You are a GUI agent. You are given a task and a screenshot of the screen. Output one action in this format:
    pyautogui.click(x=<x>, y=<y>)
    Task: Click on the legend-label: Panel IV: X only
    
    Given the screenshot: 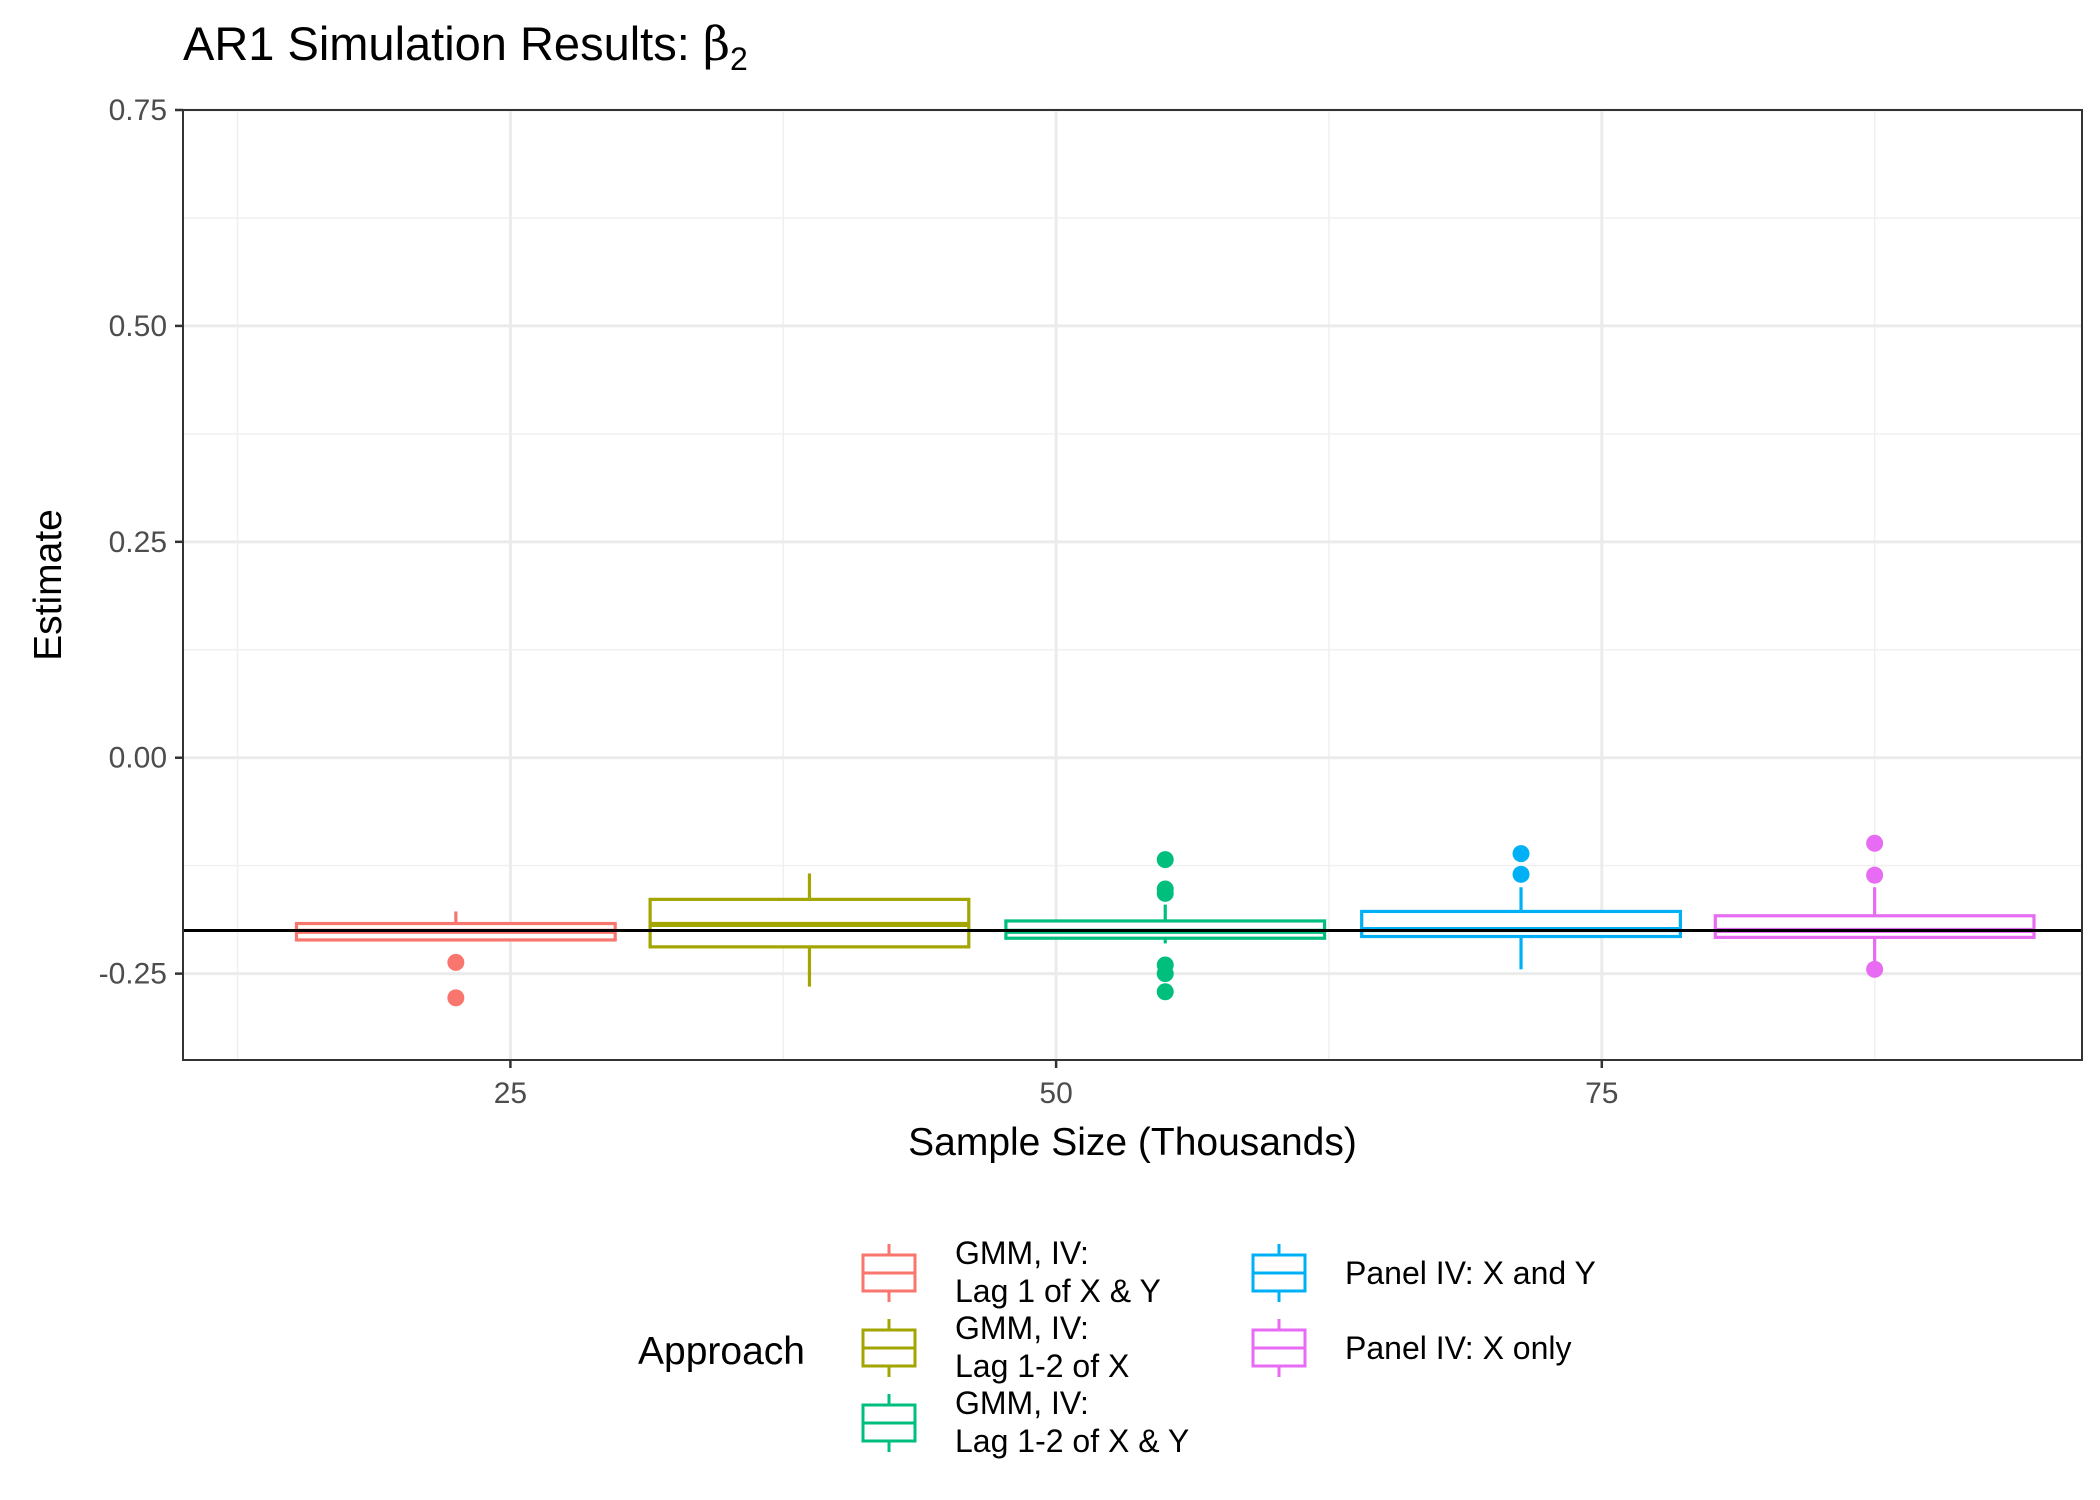 What is the action you would take?
    pyautogui.click(x=1458, y=1348)
    